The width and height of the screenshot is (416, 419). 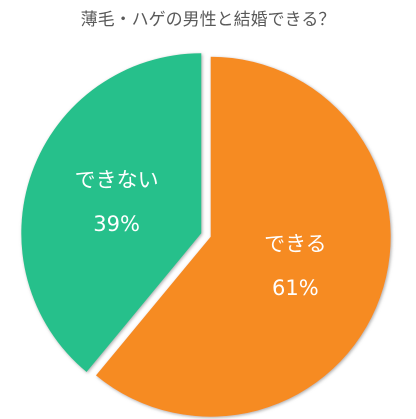 What do you see at coordinates (295, 288) in the screenshot?
I see `slice-value-label: 61%` at bounding box center [295, 288].